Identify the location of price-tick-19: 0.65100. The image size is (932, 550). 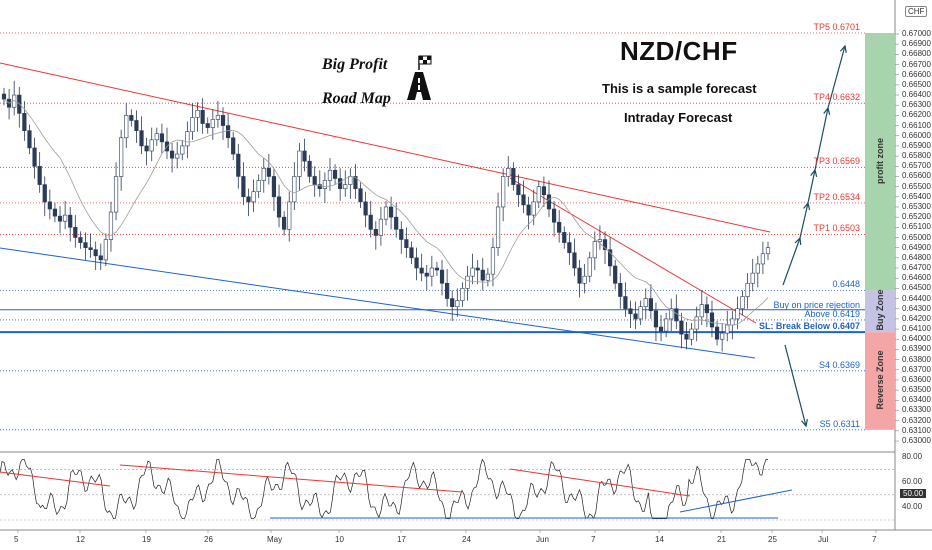
(916, 227).